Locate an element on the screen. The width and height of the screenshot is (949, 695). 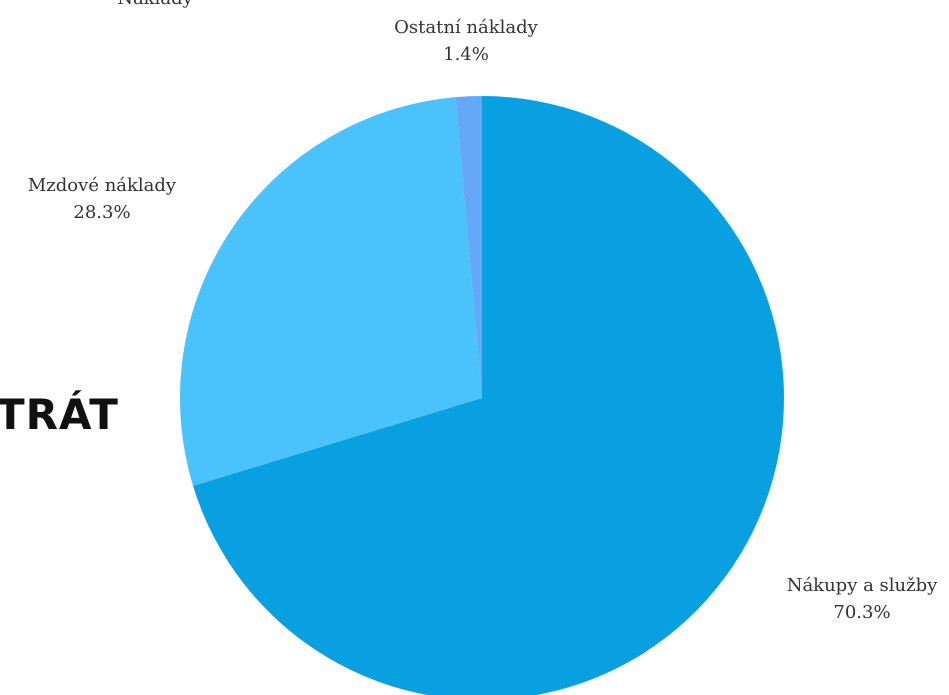
slice-label-other-value: 1.4% is located at coordinates (466, 54).